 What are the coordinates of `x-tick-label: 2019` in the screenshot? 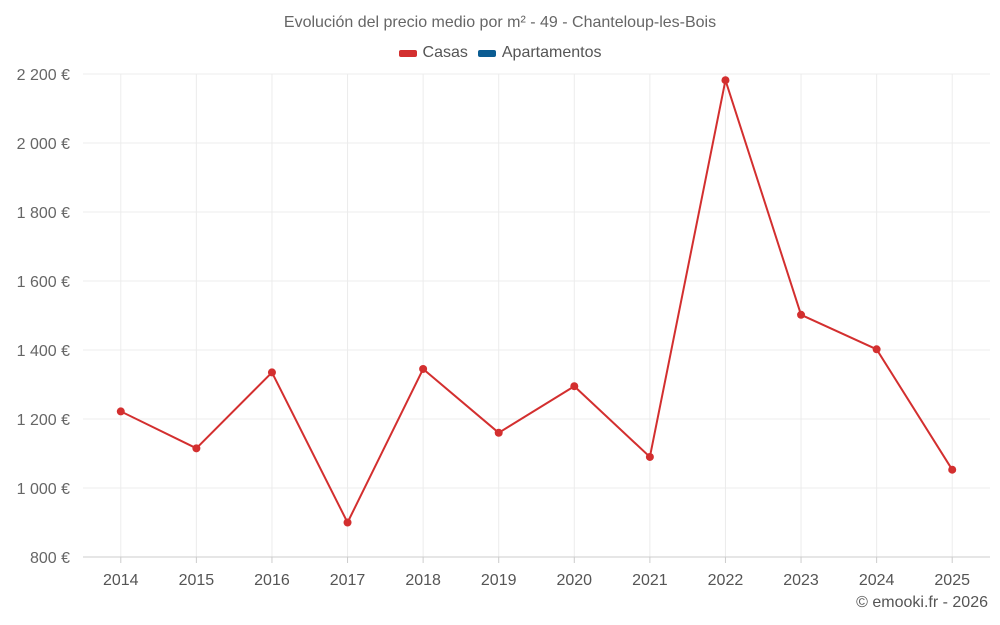 It's located at (499, 580).